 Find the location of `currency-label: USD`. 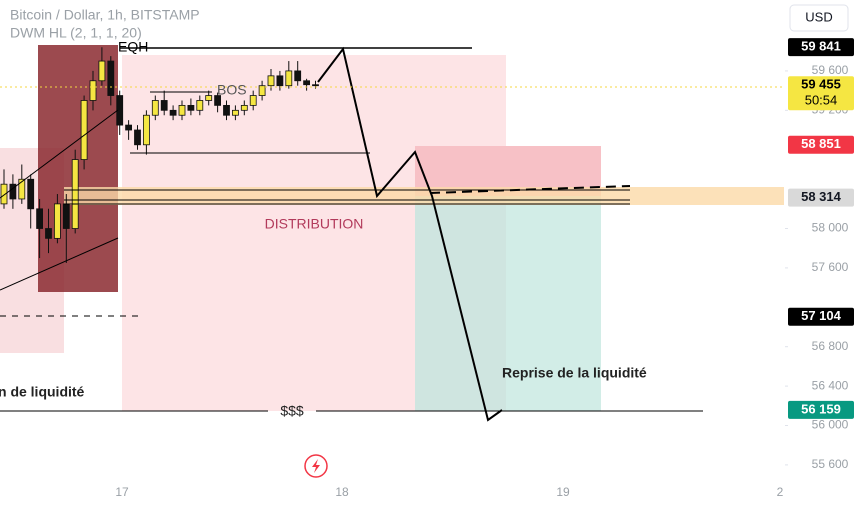

currency-label: USD is located at coordinates (818, 16).